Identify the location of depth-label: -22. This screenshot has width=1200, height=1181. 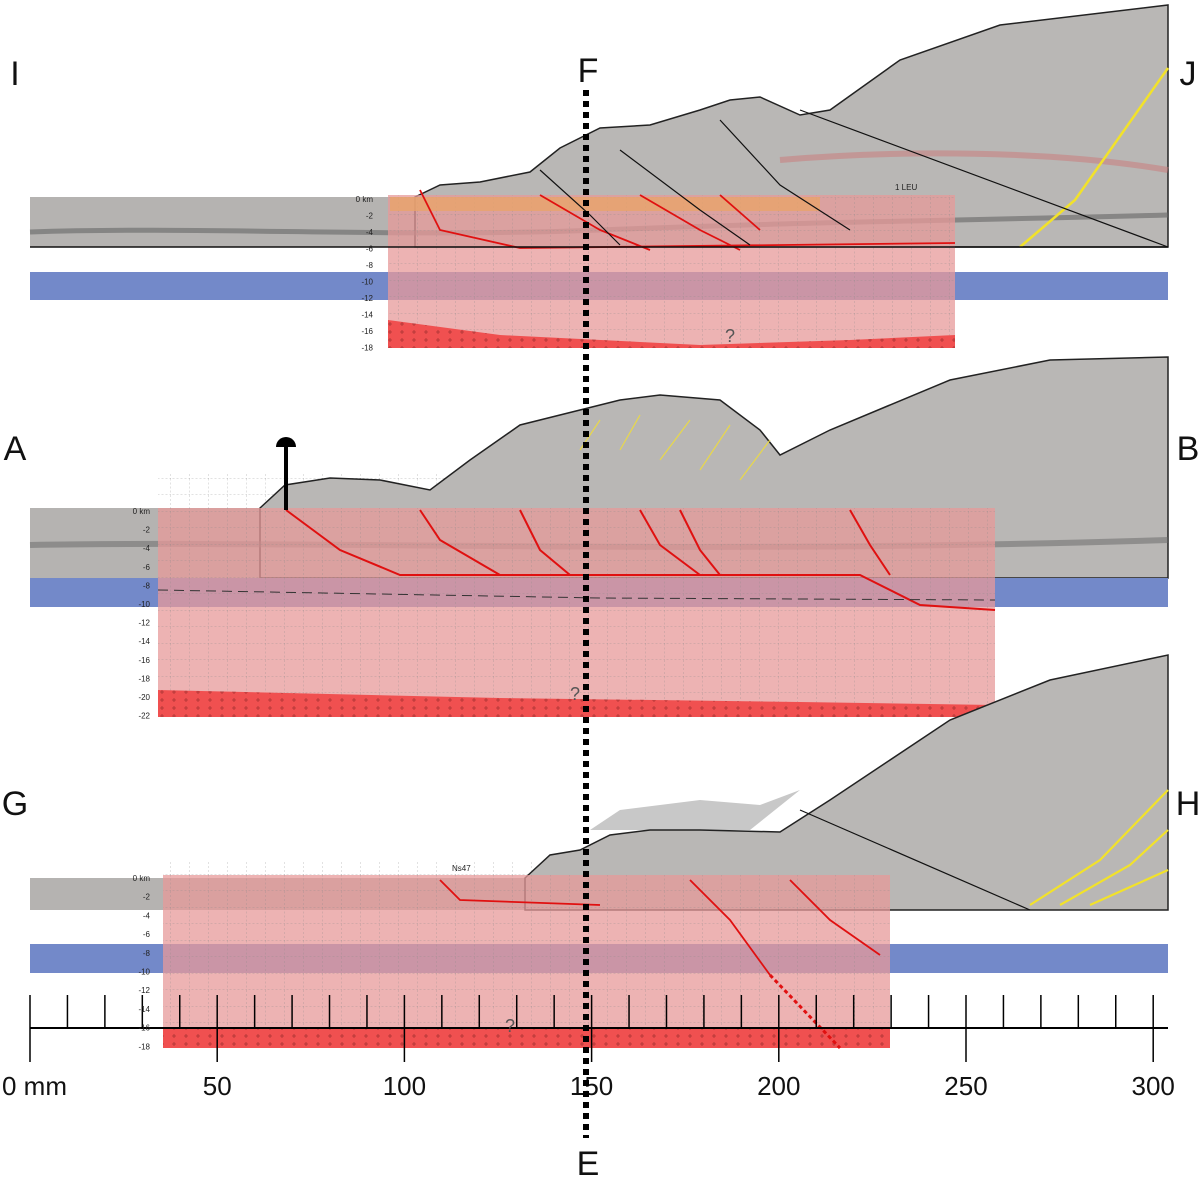
(144, 716).